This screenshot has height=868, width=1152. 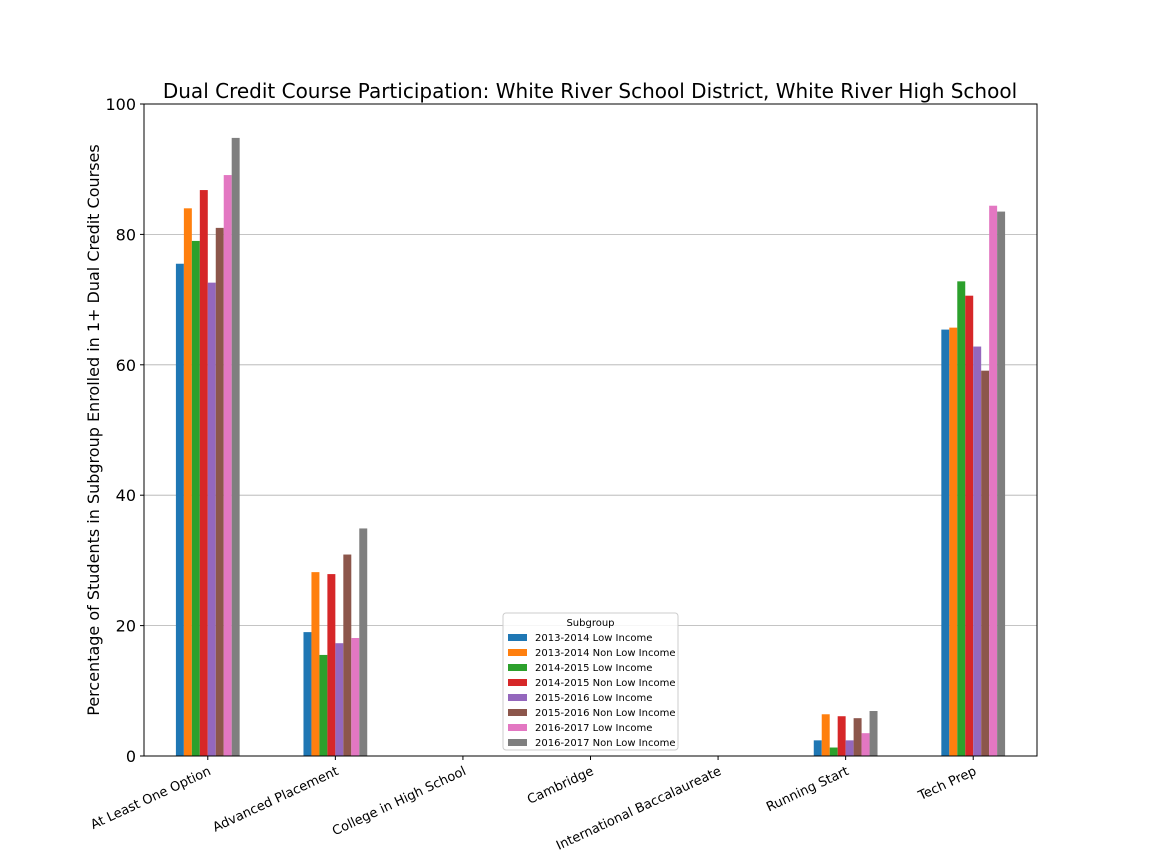 What do you see at coordinates (126, 626) in the screenshot?
I see `y-tick-label: 20` at bounding box center [126, 626].